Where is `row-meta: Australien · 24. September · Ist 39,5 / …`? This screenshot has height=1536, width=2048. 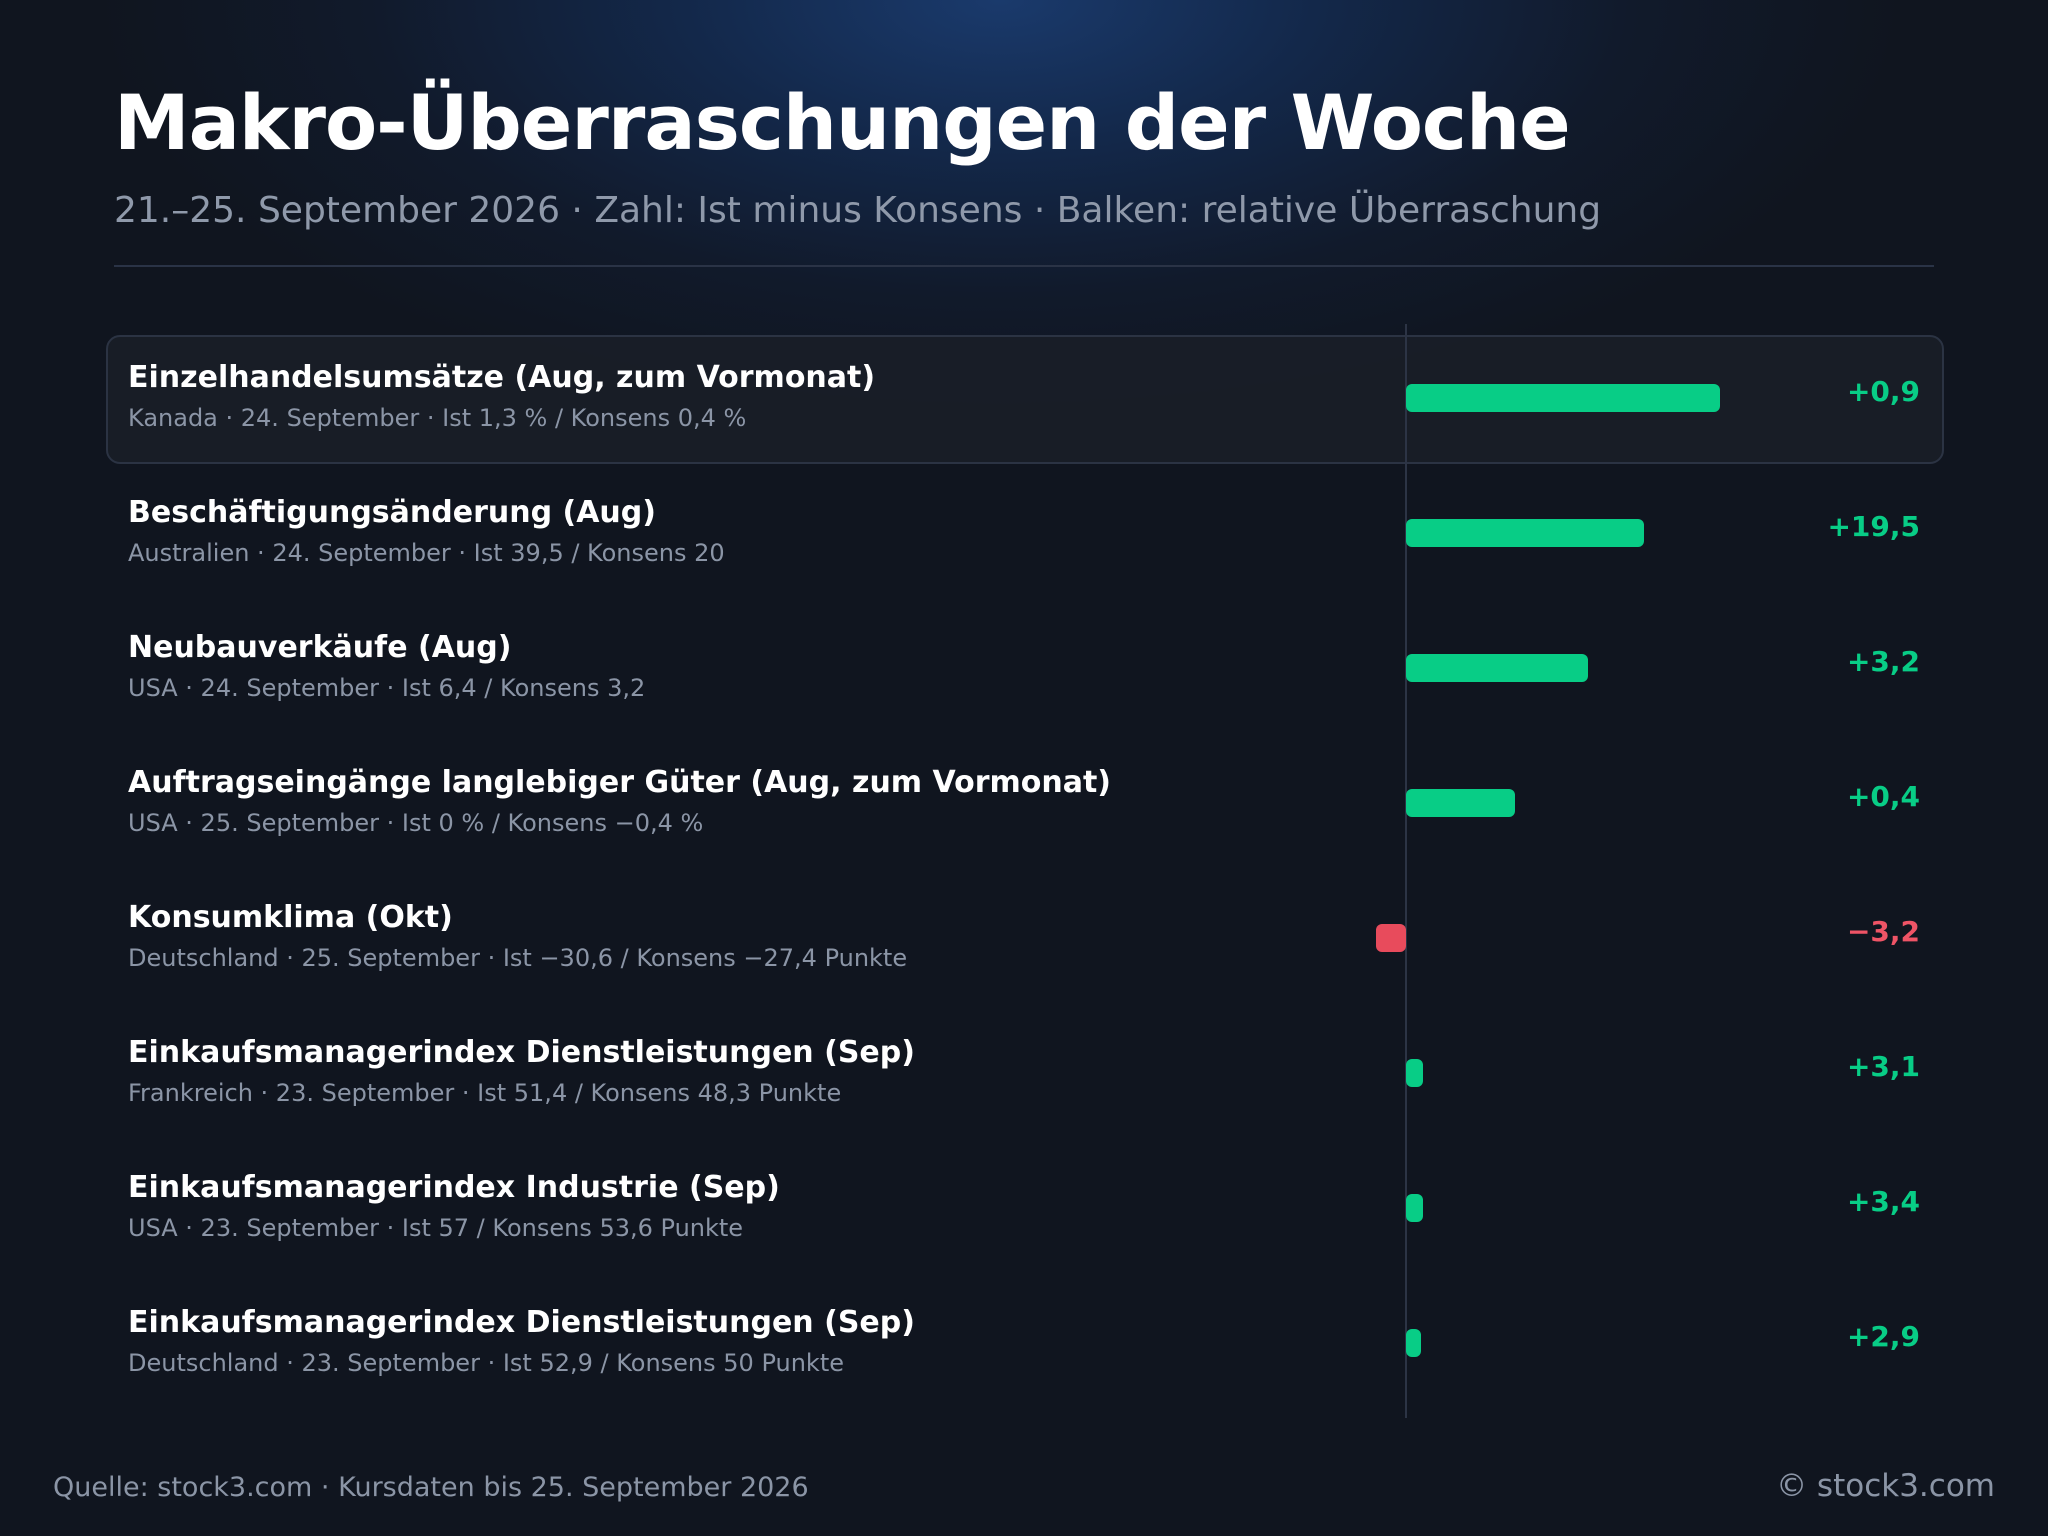
row-meta: Australien · 24. September · Ist 39,5 / … is located at coordinates (426, 553).